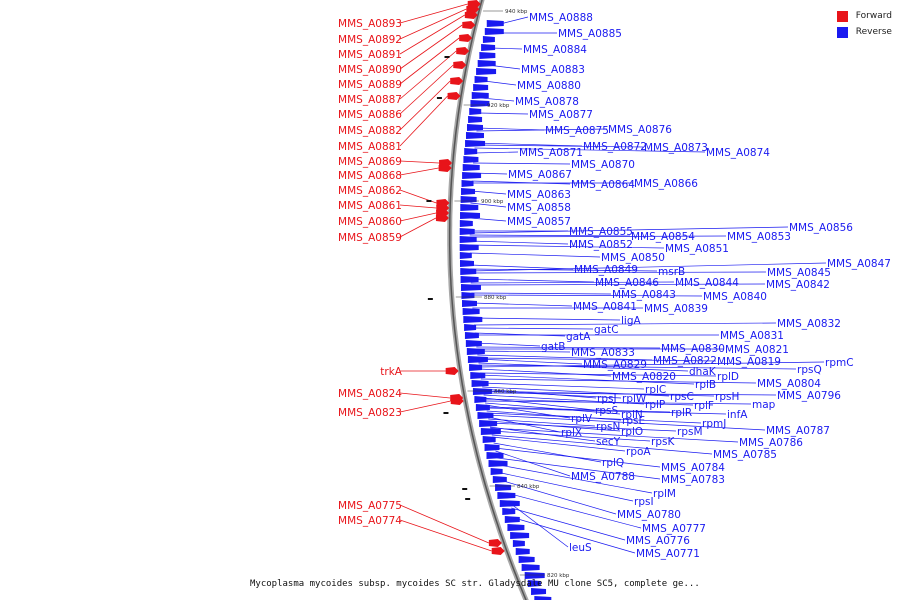 This screenshot has width=900, height=604. What do you see at coordinates (561, 115) in the screenshot?
I see `reverse-gene-label: MMS_A0877` at bounding box center [561, 115].